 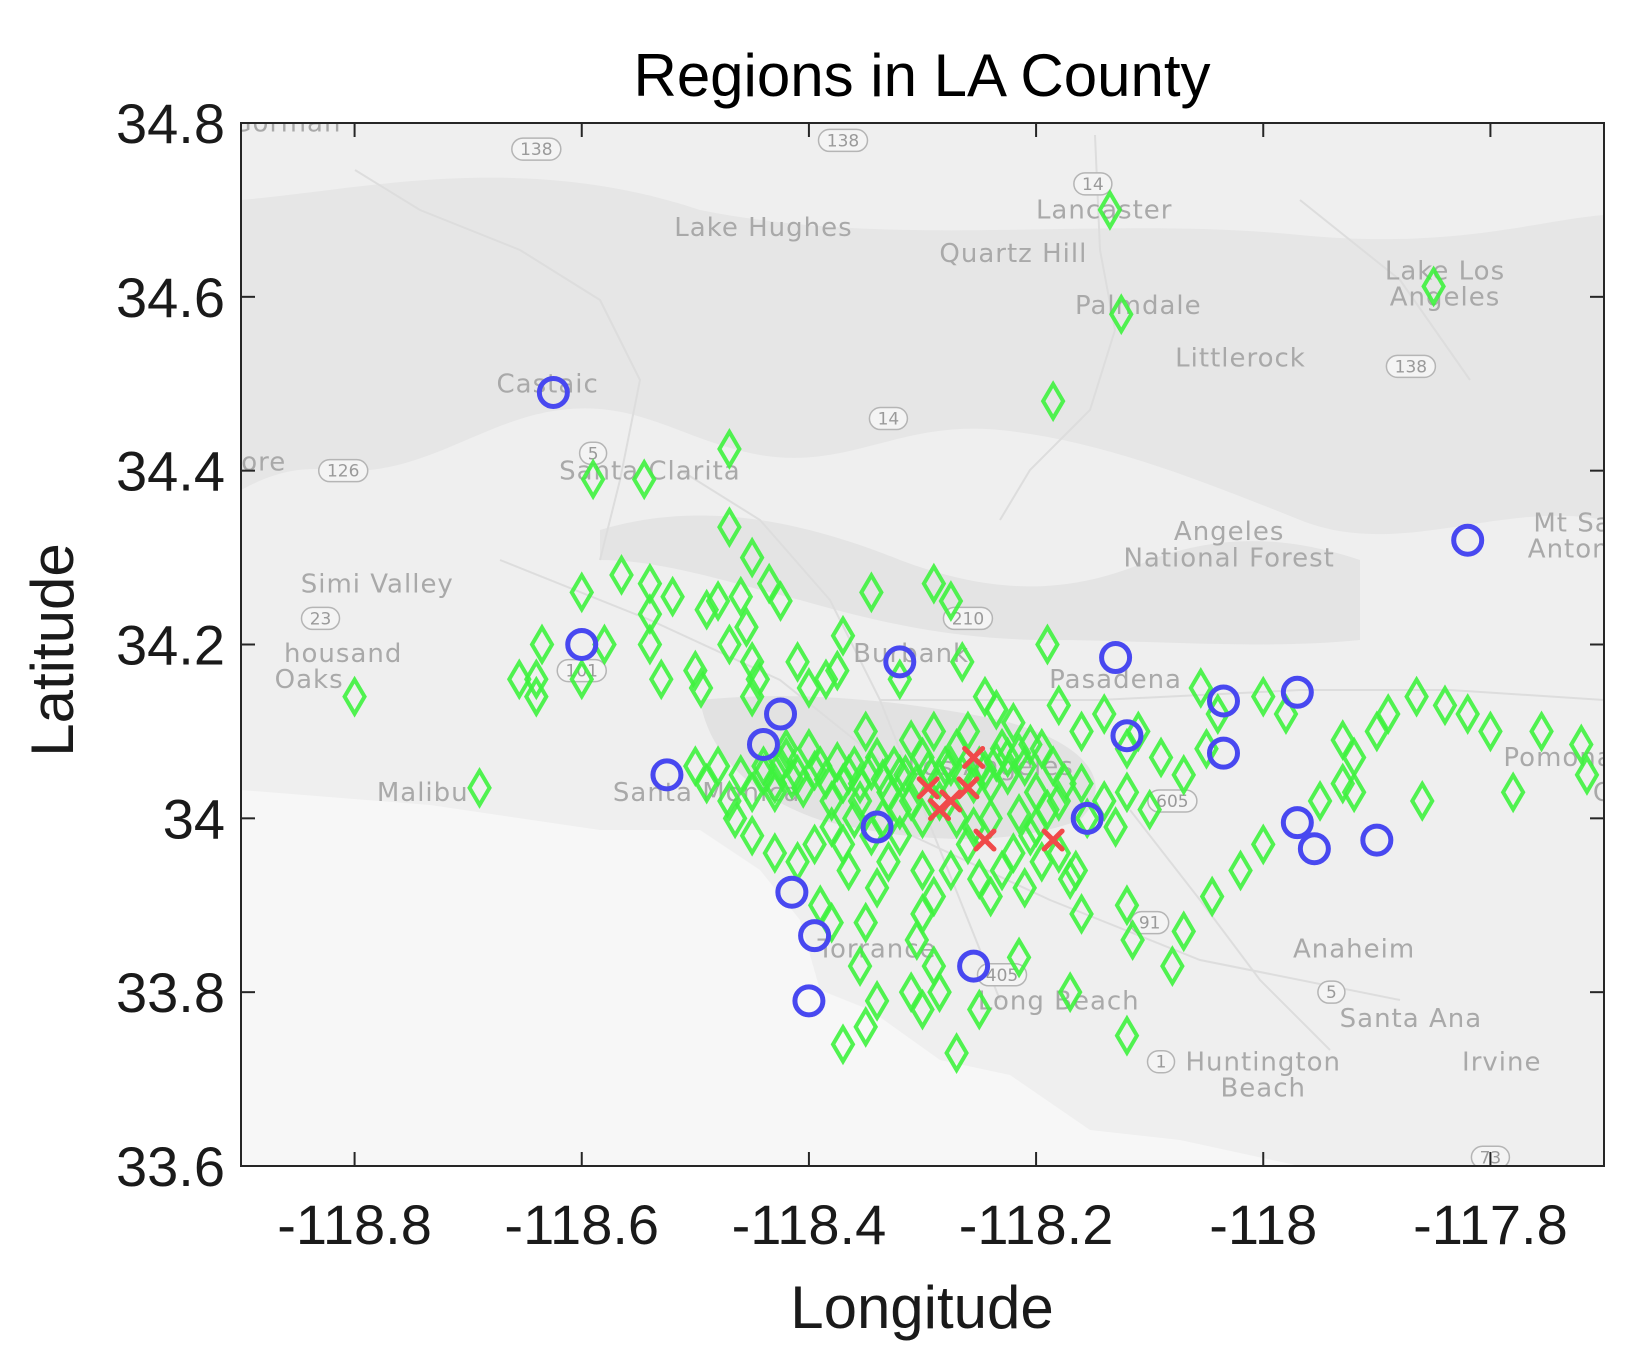 I want to click on x-tick-label: -118.6, so click(x=581, y=1224).